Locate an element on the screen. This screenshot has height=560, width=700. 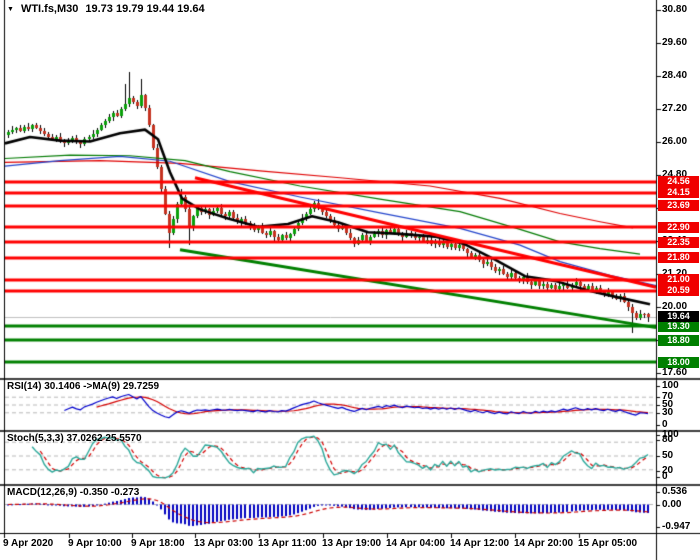
time-axis-label: 14 Apr 04:00 is located at coordinates (416, 543).